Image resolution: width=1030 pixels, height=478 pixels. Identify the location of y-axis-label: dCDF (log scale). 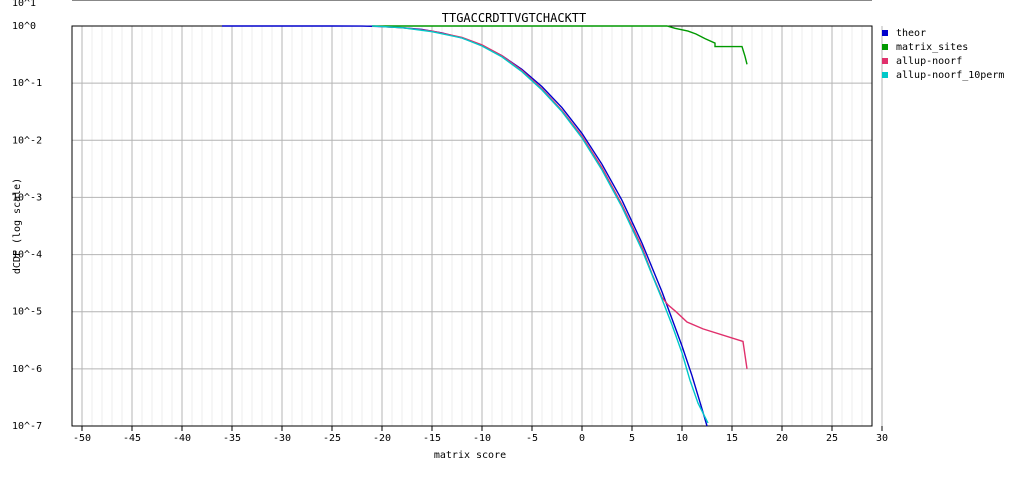
(17, 226).